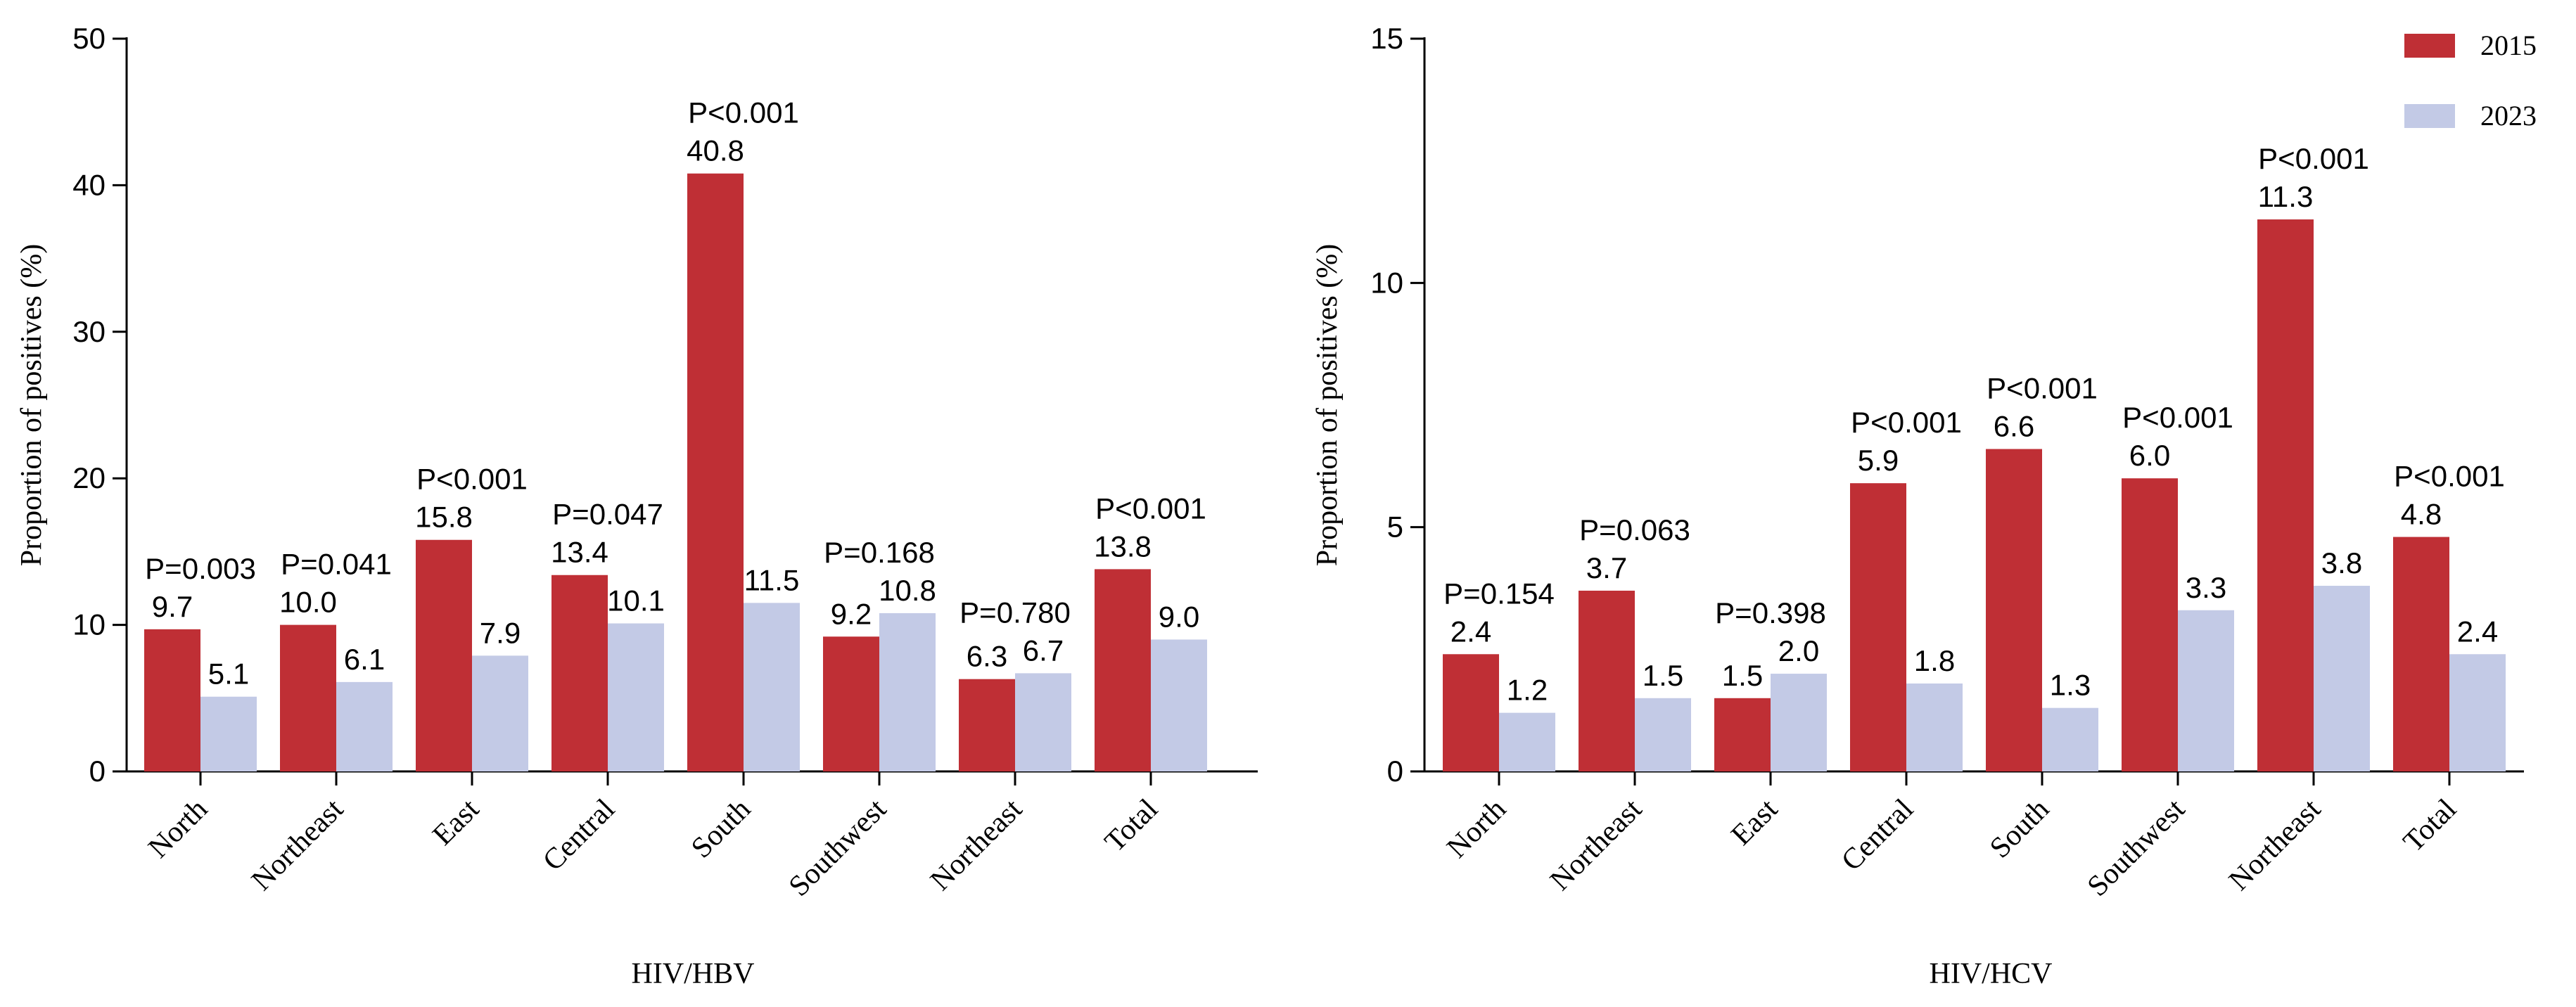 This screenshot has width=2576, height=1007. What do you see at coordinates (2421, 514) in the screenshot?
I see `data-label-2015: 4.8` at bounding box center [2421, 514].